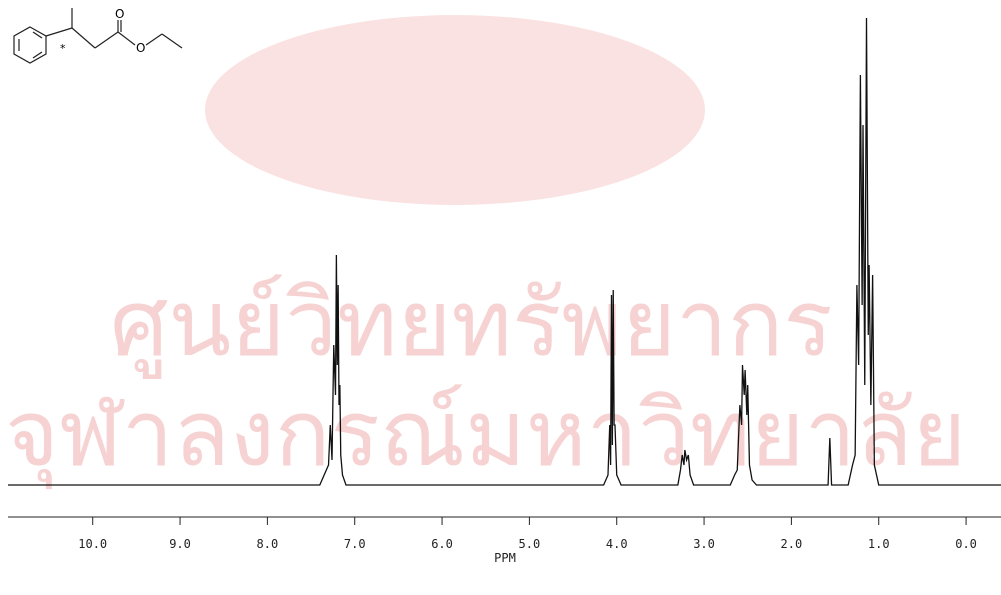 The height and width of the screenshot is (595, 1001). What do you see at coordinates (442, 544) in the screenshot?
I see `x-tick-label: 6.0` at bounding box center [442, 544].